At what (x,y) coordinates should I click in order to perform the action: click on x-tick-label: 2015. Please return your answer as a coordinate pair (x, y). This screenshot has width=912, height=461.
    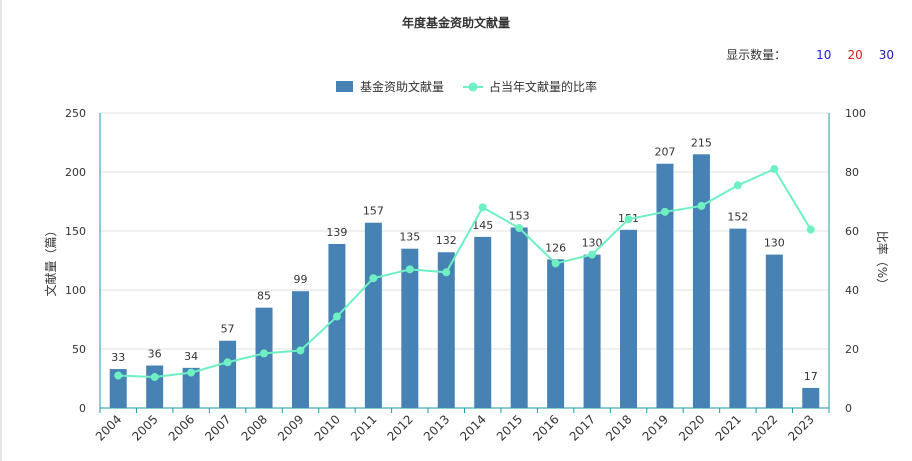
    Looking at the image, I should click on (509, 427).